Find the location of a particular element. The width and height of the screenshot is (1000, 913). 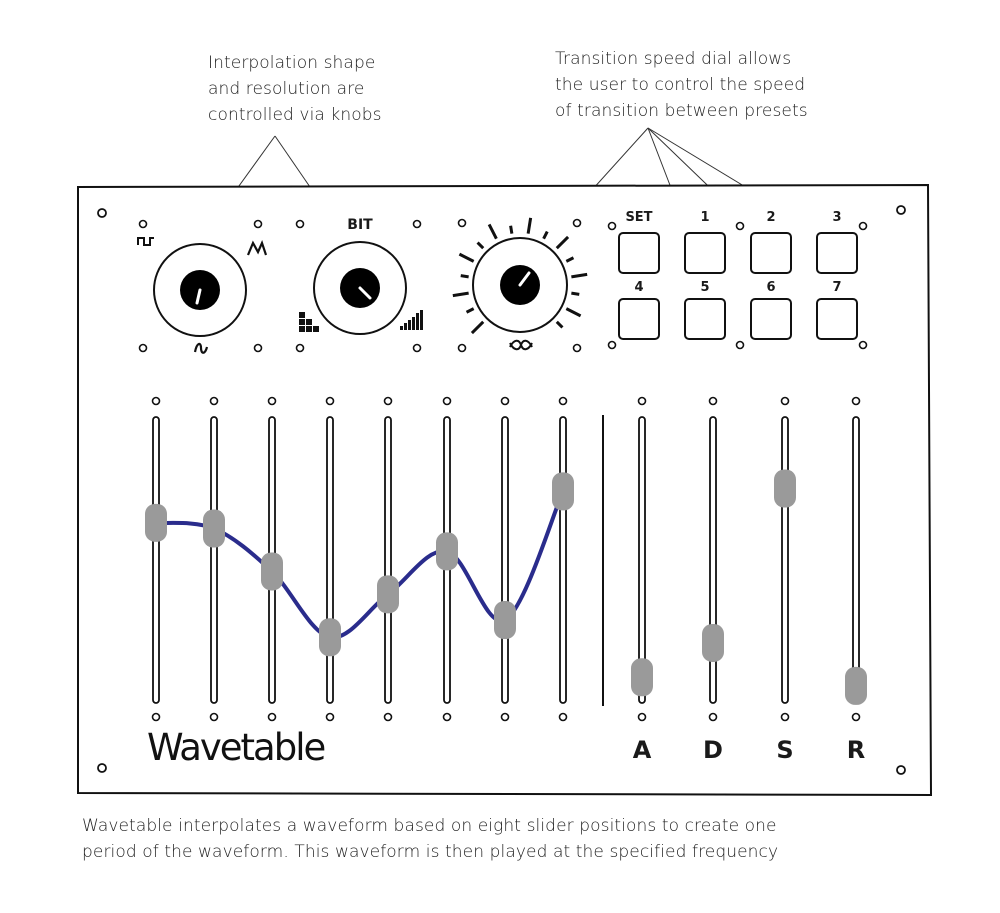

low-resolution-icon is located at coordinates (309, 322).